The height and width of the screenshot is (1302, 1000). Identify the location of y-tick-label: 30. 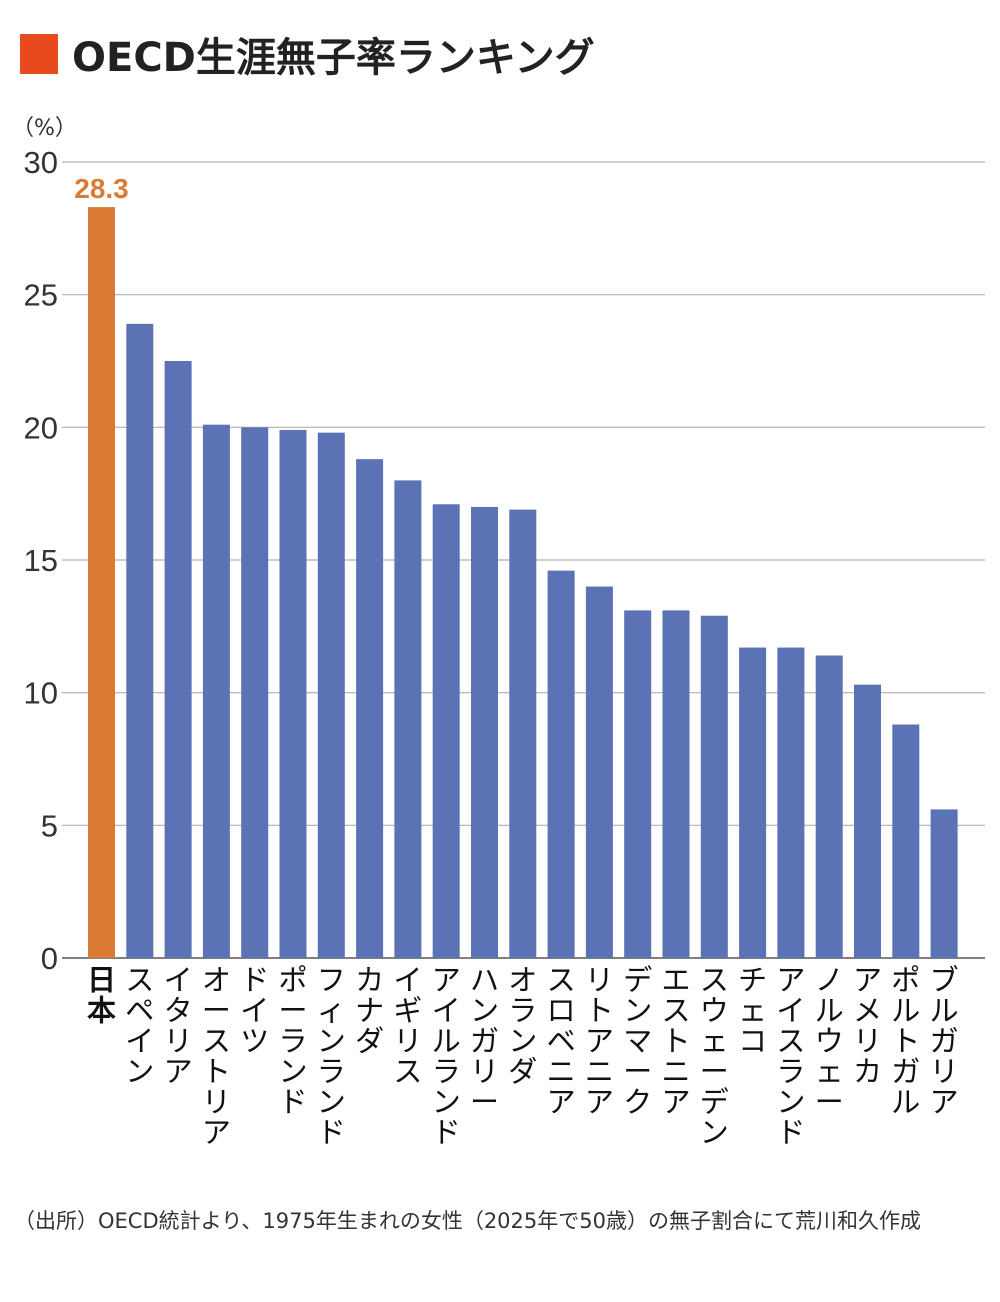
(41, 162).